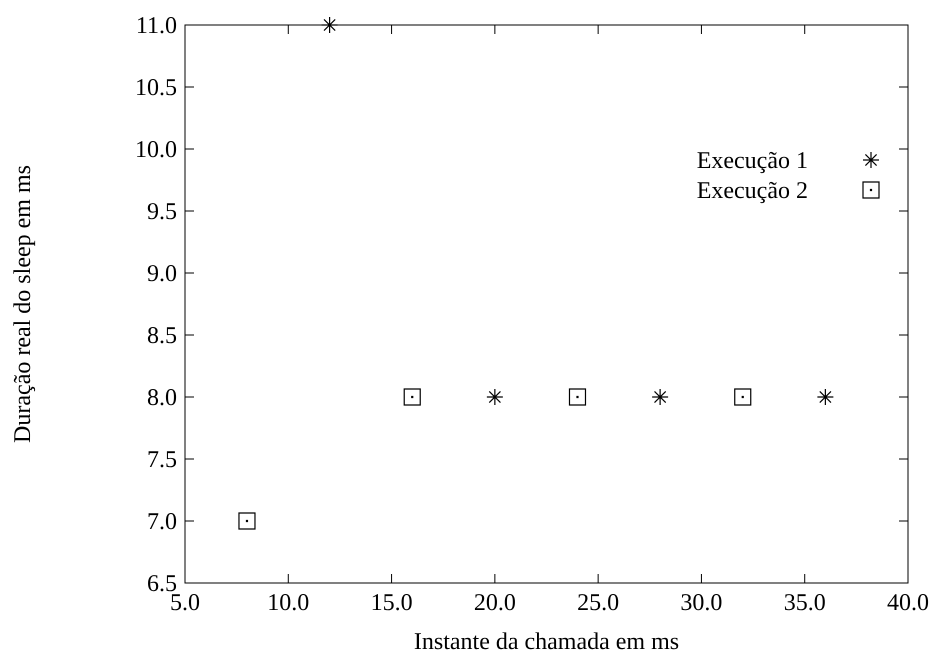  I want to click on x-tick-label: 25.0, so click(598, 603).